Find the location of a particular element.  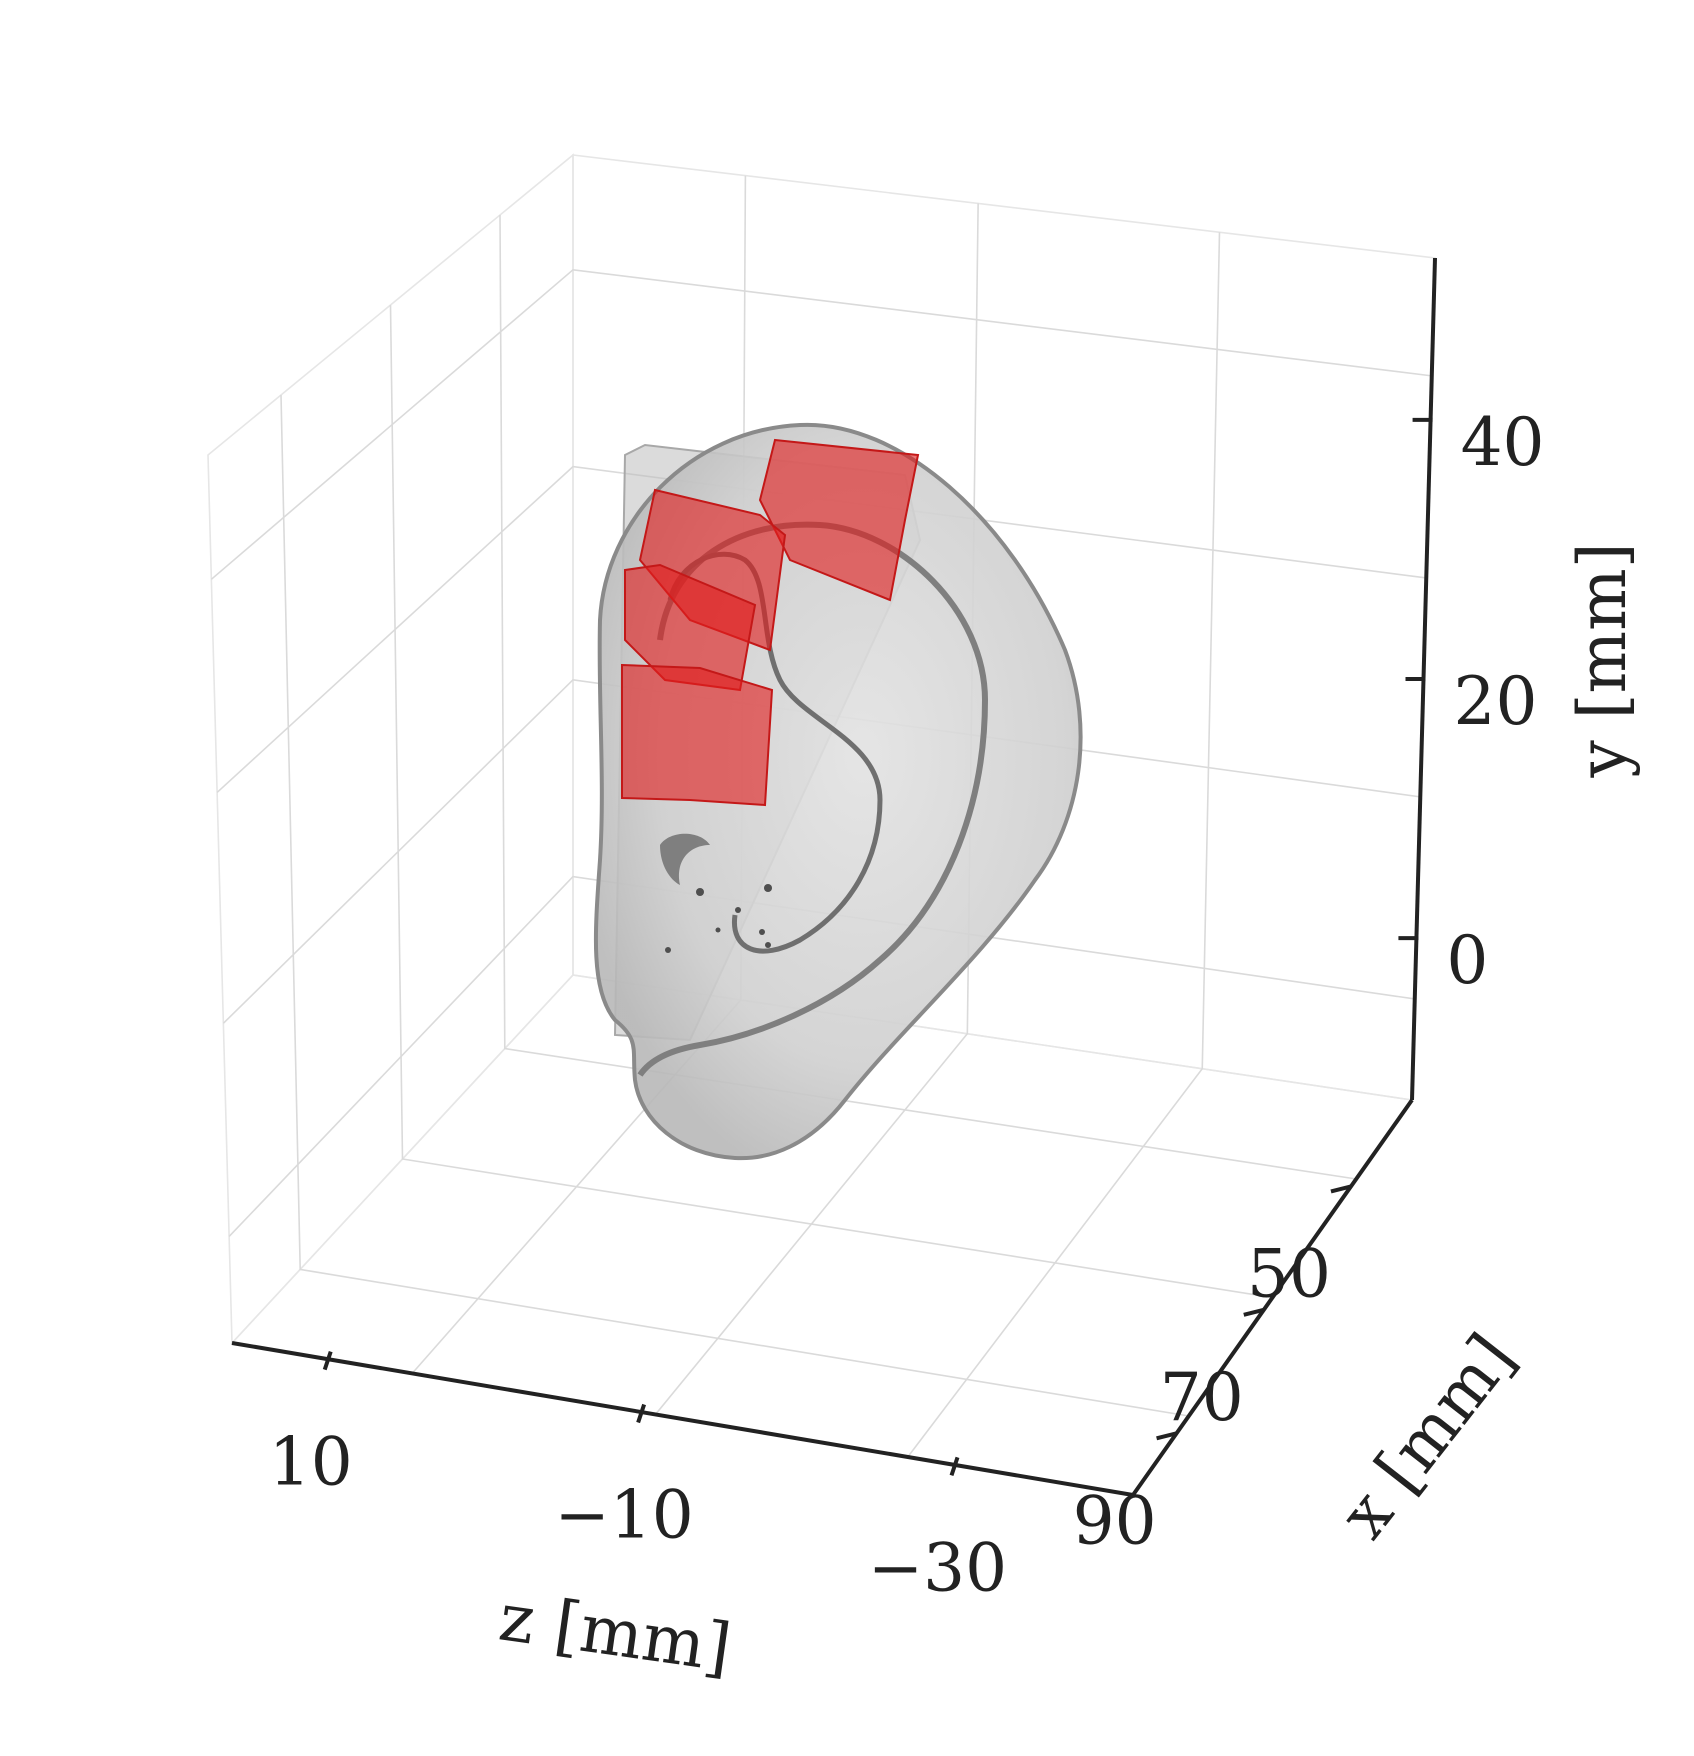

ear-concha is located at coordinates (685, 859).